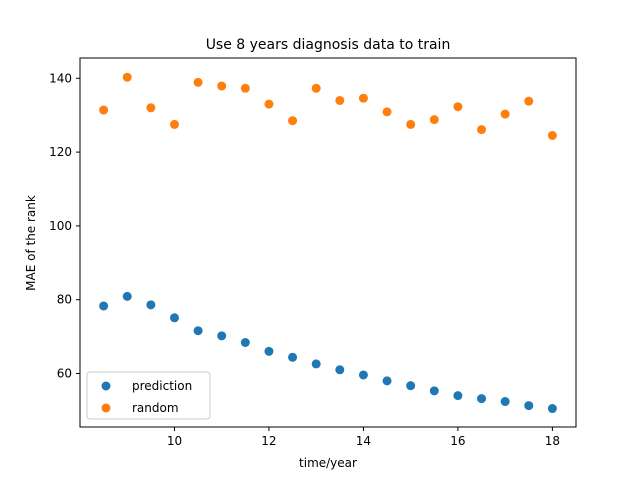 This screenshot has width=640, height=480. What do you see at coordinates (106, 408) in the screenshot?
I see `random-legend-marker` at bounding box center [106, 408].